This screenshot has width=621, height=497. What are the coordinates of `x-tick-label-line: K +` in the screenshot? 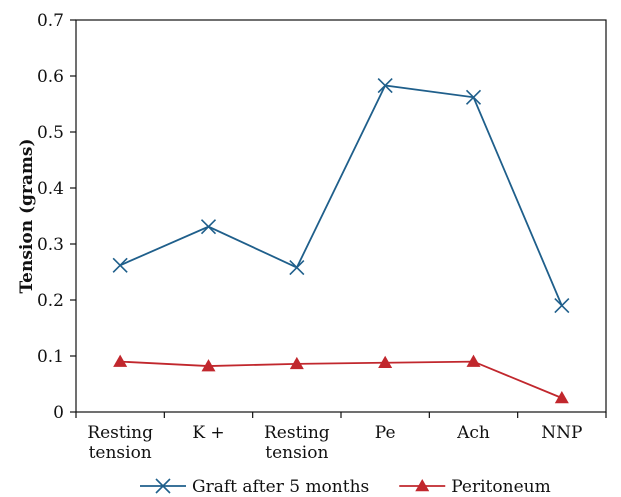 It's located at (208, 433).